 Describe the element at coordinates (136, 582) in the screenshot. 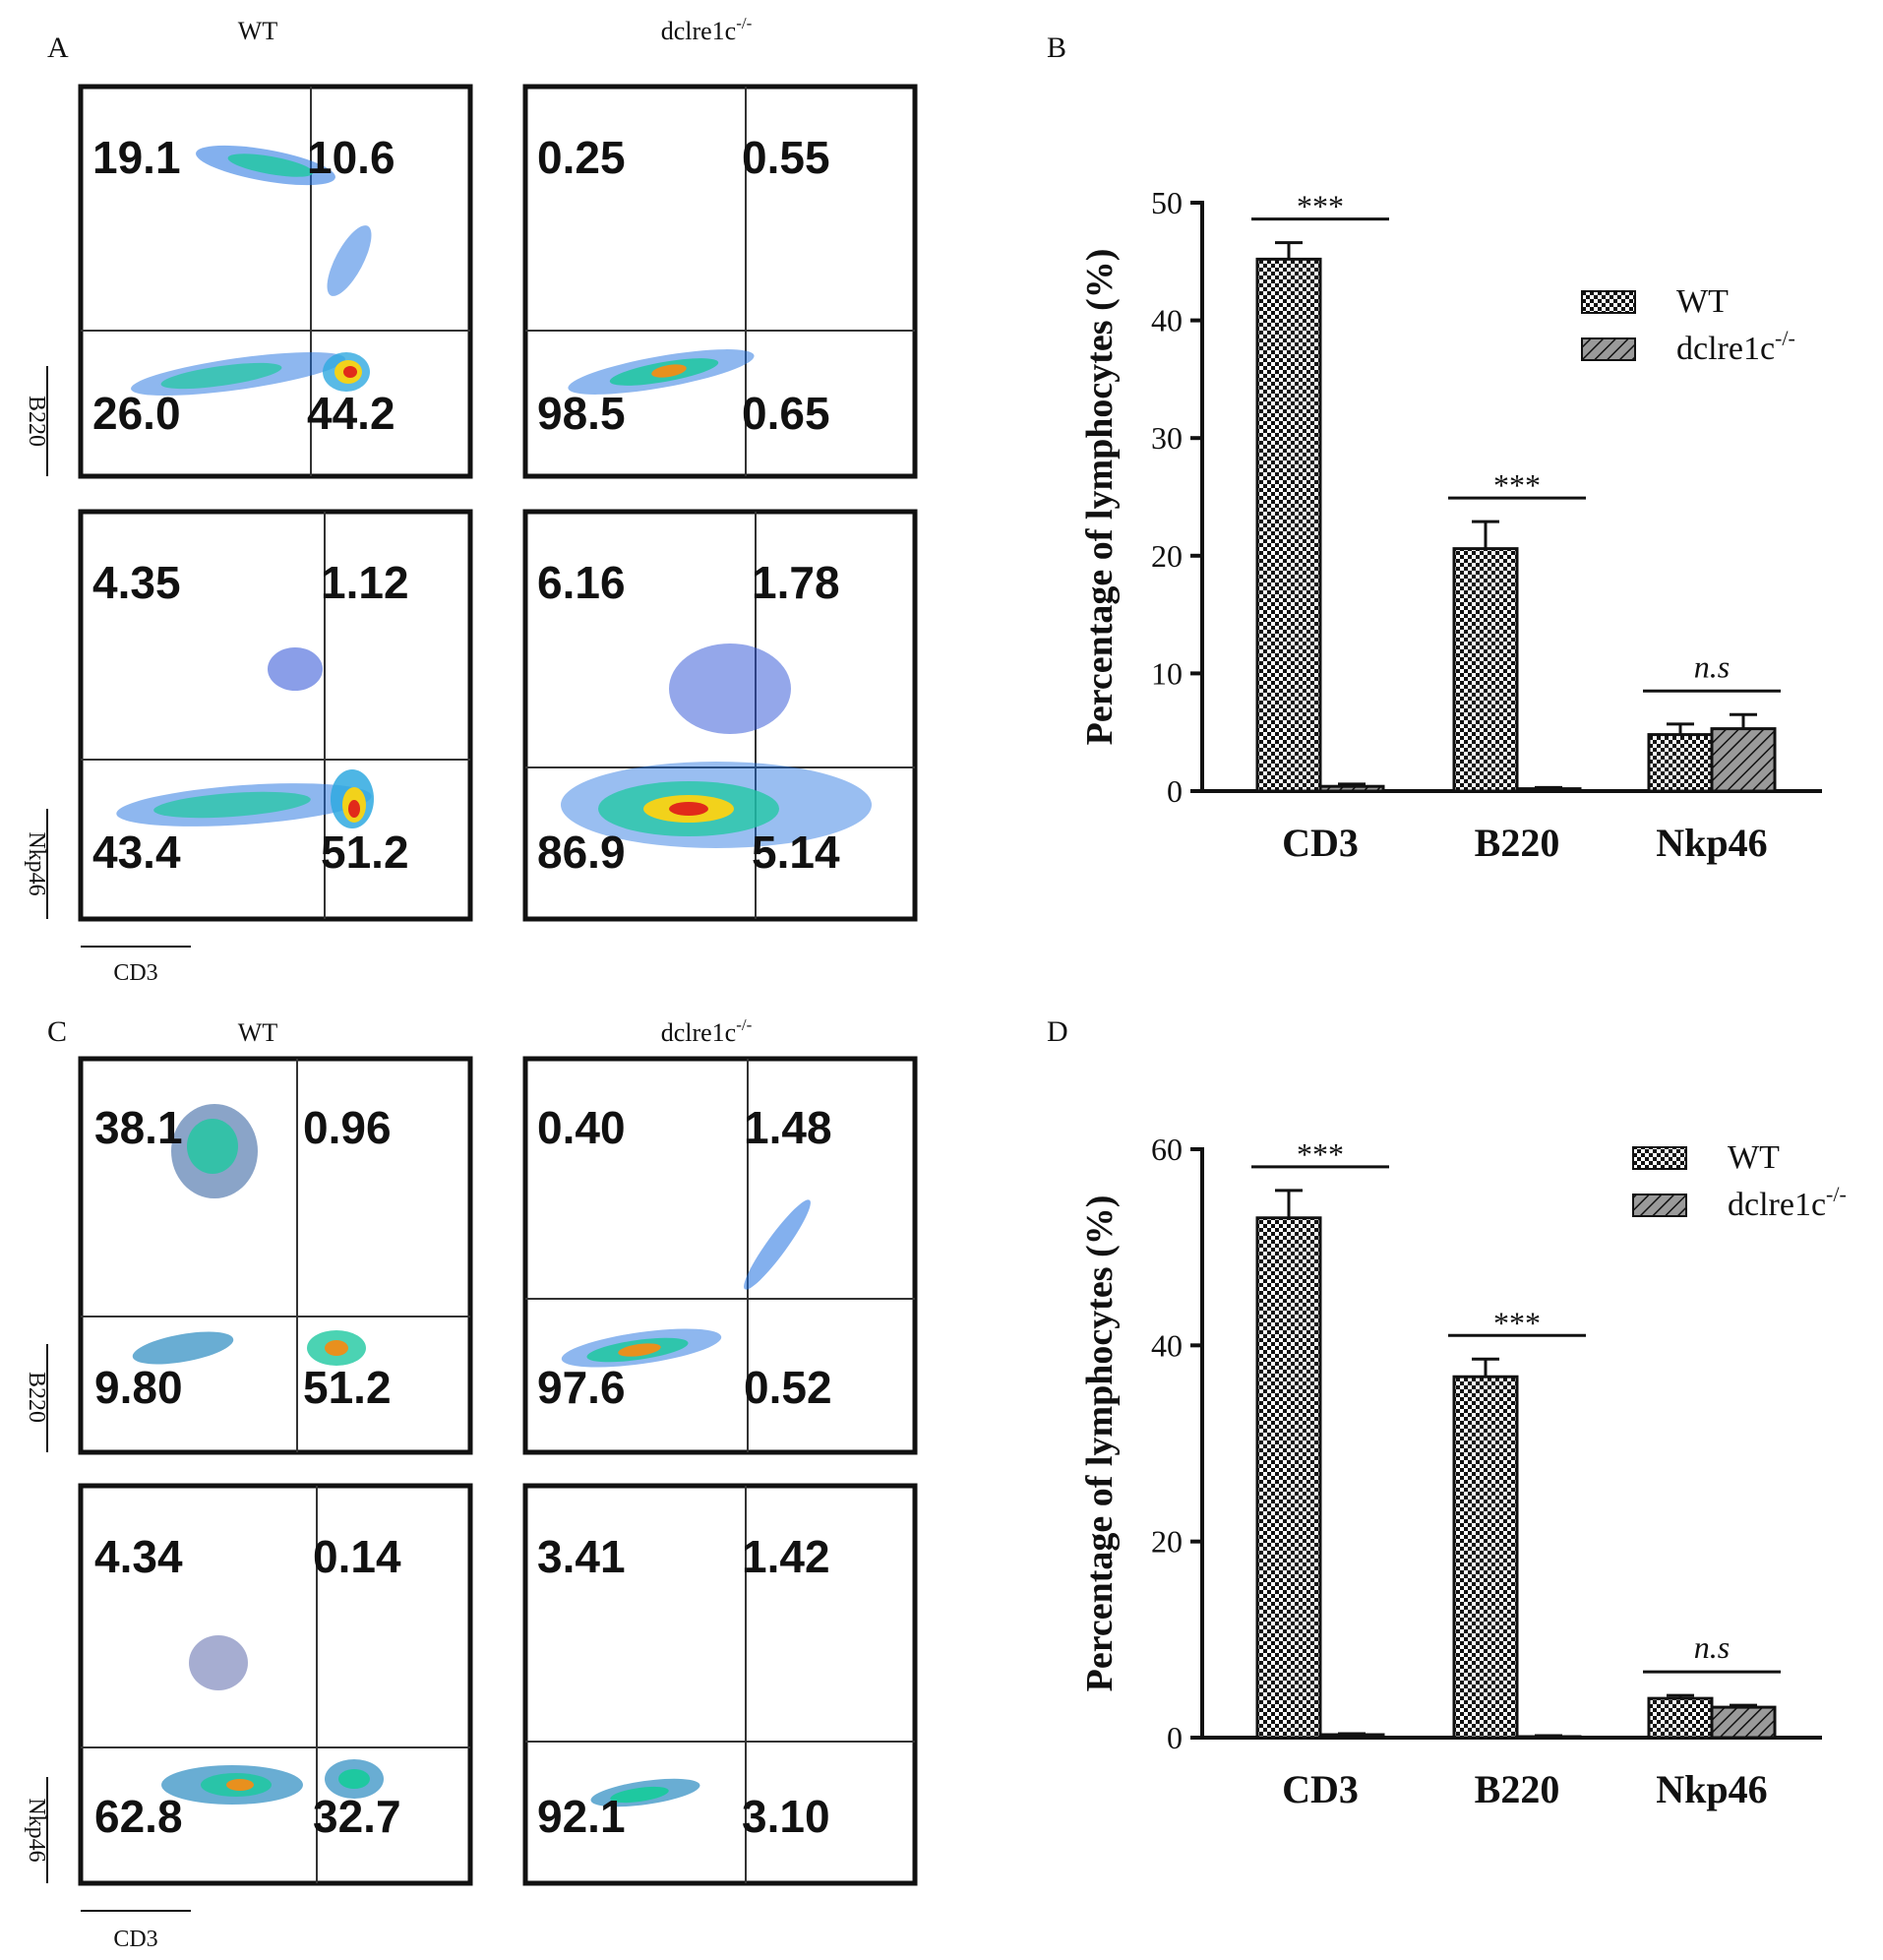

I see `quadrant-value-ul: 4.35` at that location.